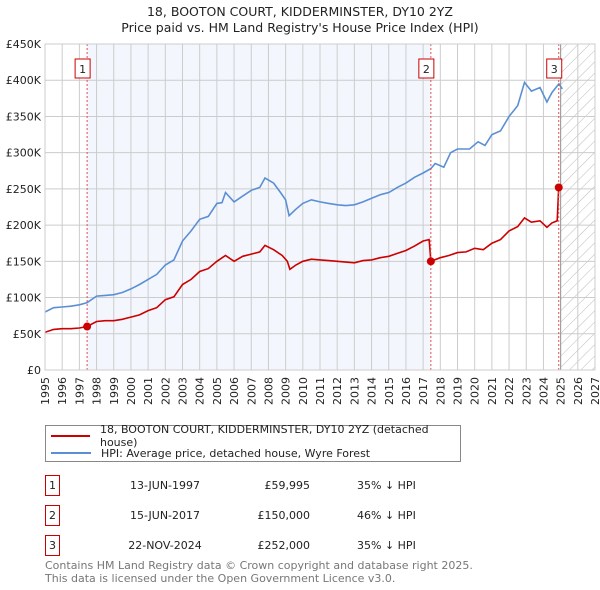 Image resolution: width=600 pixels, height=590 pixels. Describe the element at coordinates (183, 391) in the screenshot. I see `x-tick-label: 2003` at that location.